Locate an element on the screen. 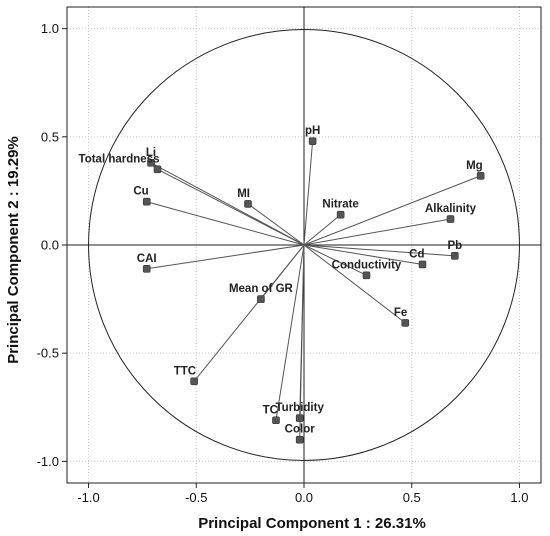 The image size is (550, 536). point-mean-of-gr is located at coordinates (261, 299).